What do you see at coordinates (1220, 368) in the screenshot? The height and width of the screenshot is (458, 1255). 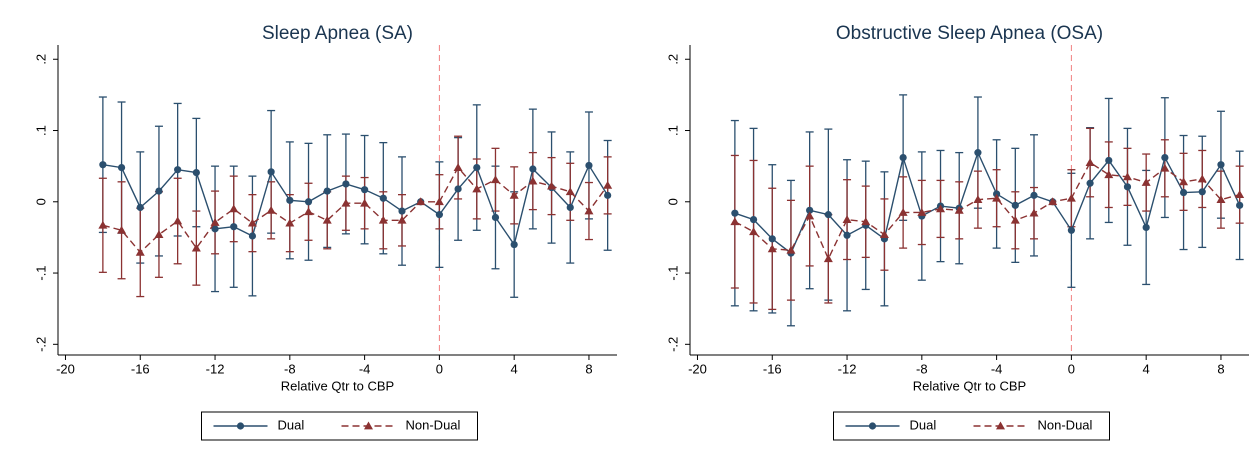 I see `x-tick-label: 8` at bounding box center [1220, 368].